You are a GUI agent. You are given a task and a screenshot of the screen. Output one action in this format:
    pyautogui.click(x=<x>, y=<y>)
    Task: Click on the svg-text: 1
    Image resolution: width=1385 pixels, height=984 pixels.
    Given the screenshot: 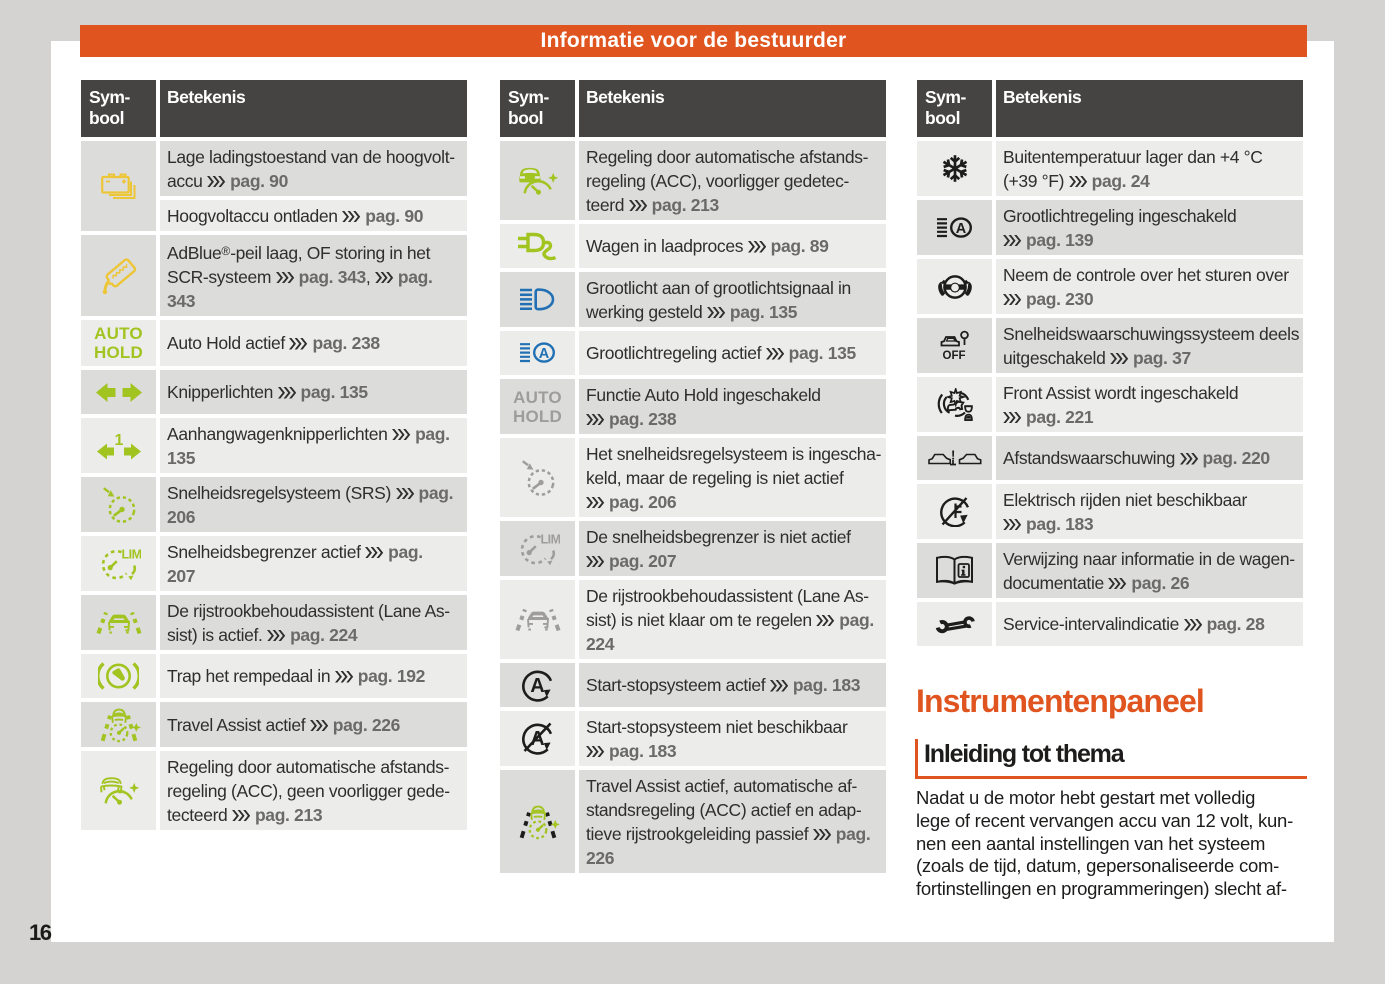 What is the action you would take?
    pyautogui.click(x=118, y=440)
    